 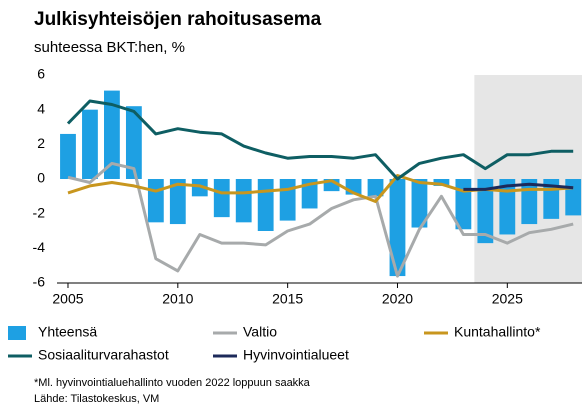 What do you see at coordinates (109, 47) in the screenshot?
I see `chart-subtitle: suhteessa BKT:hen, %` at bounding box center [109, 47].